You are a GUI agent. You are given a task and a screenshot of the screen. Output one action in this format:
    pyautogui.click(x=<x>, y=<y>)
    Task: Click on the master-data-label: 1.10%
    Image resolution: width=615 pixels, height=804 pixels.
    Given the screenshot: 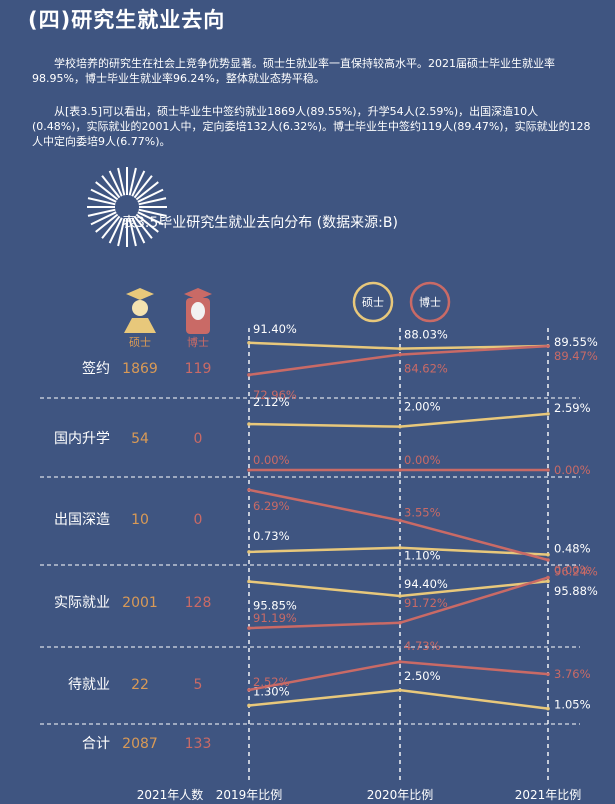 What is the action you would take?
    pyautogui.click(x=422, y=556)
    